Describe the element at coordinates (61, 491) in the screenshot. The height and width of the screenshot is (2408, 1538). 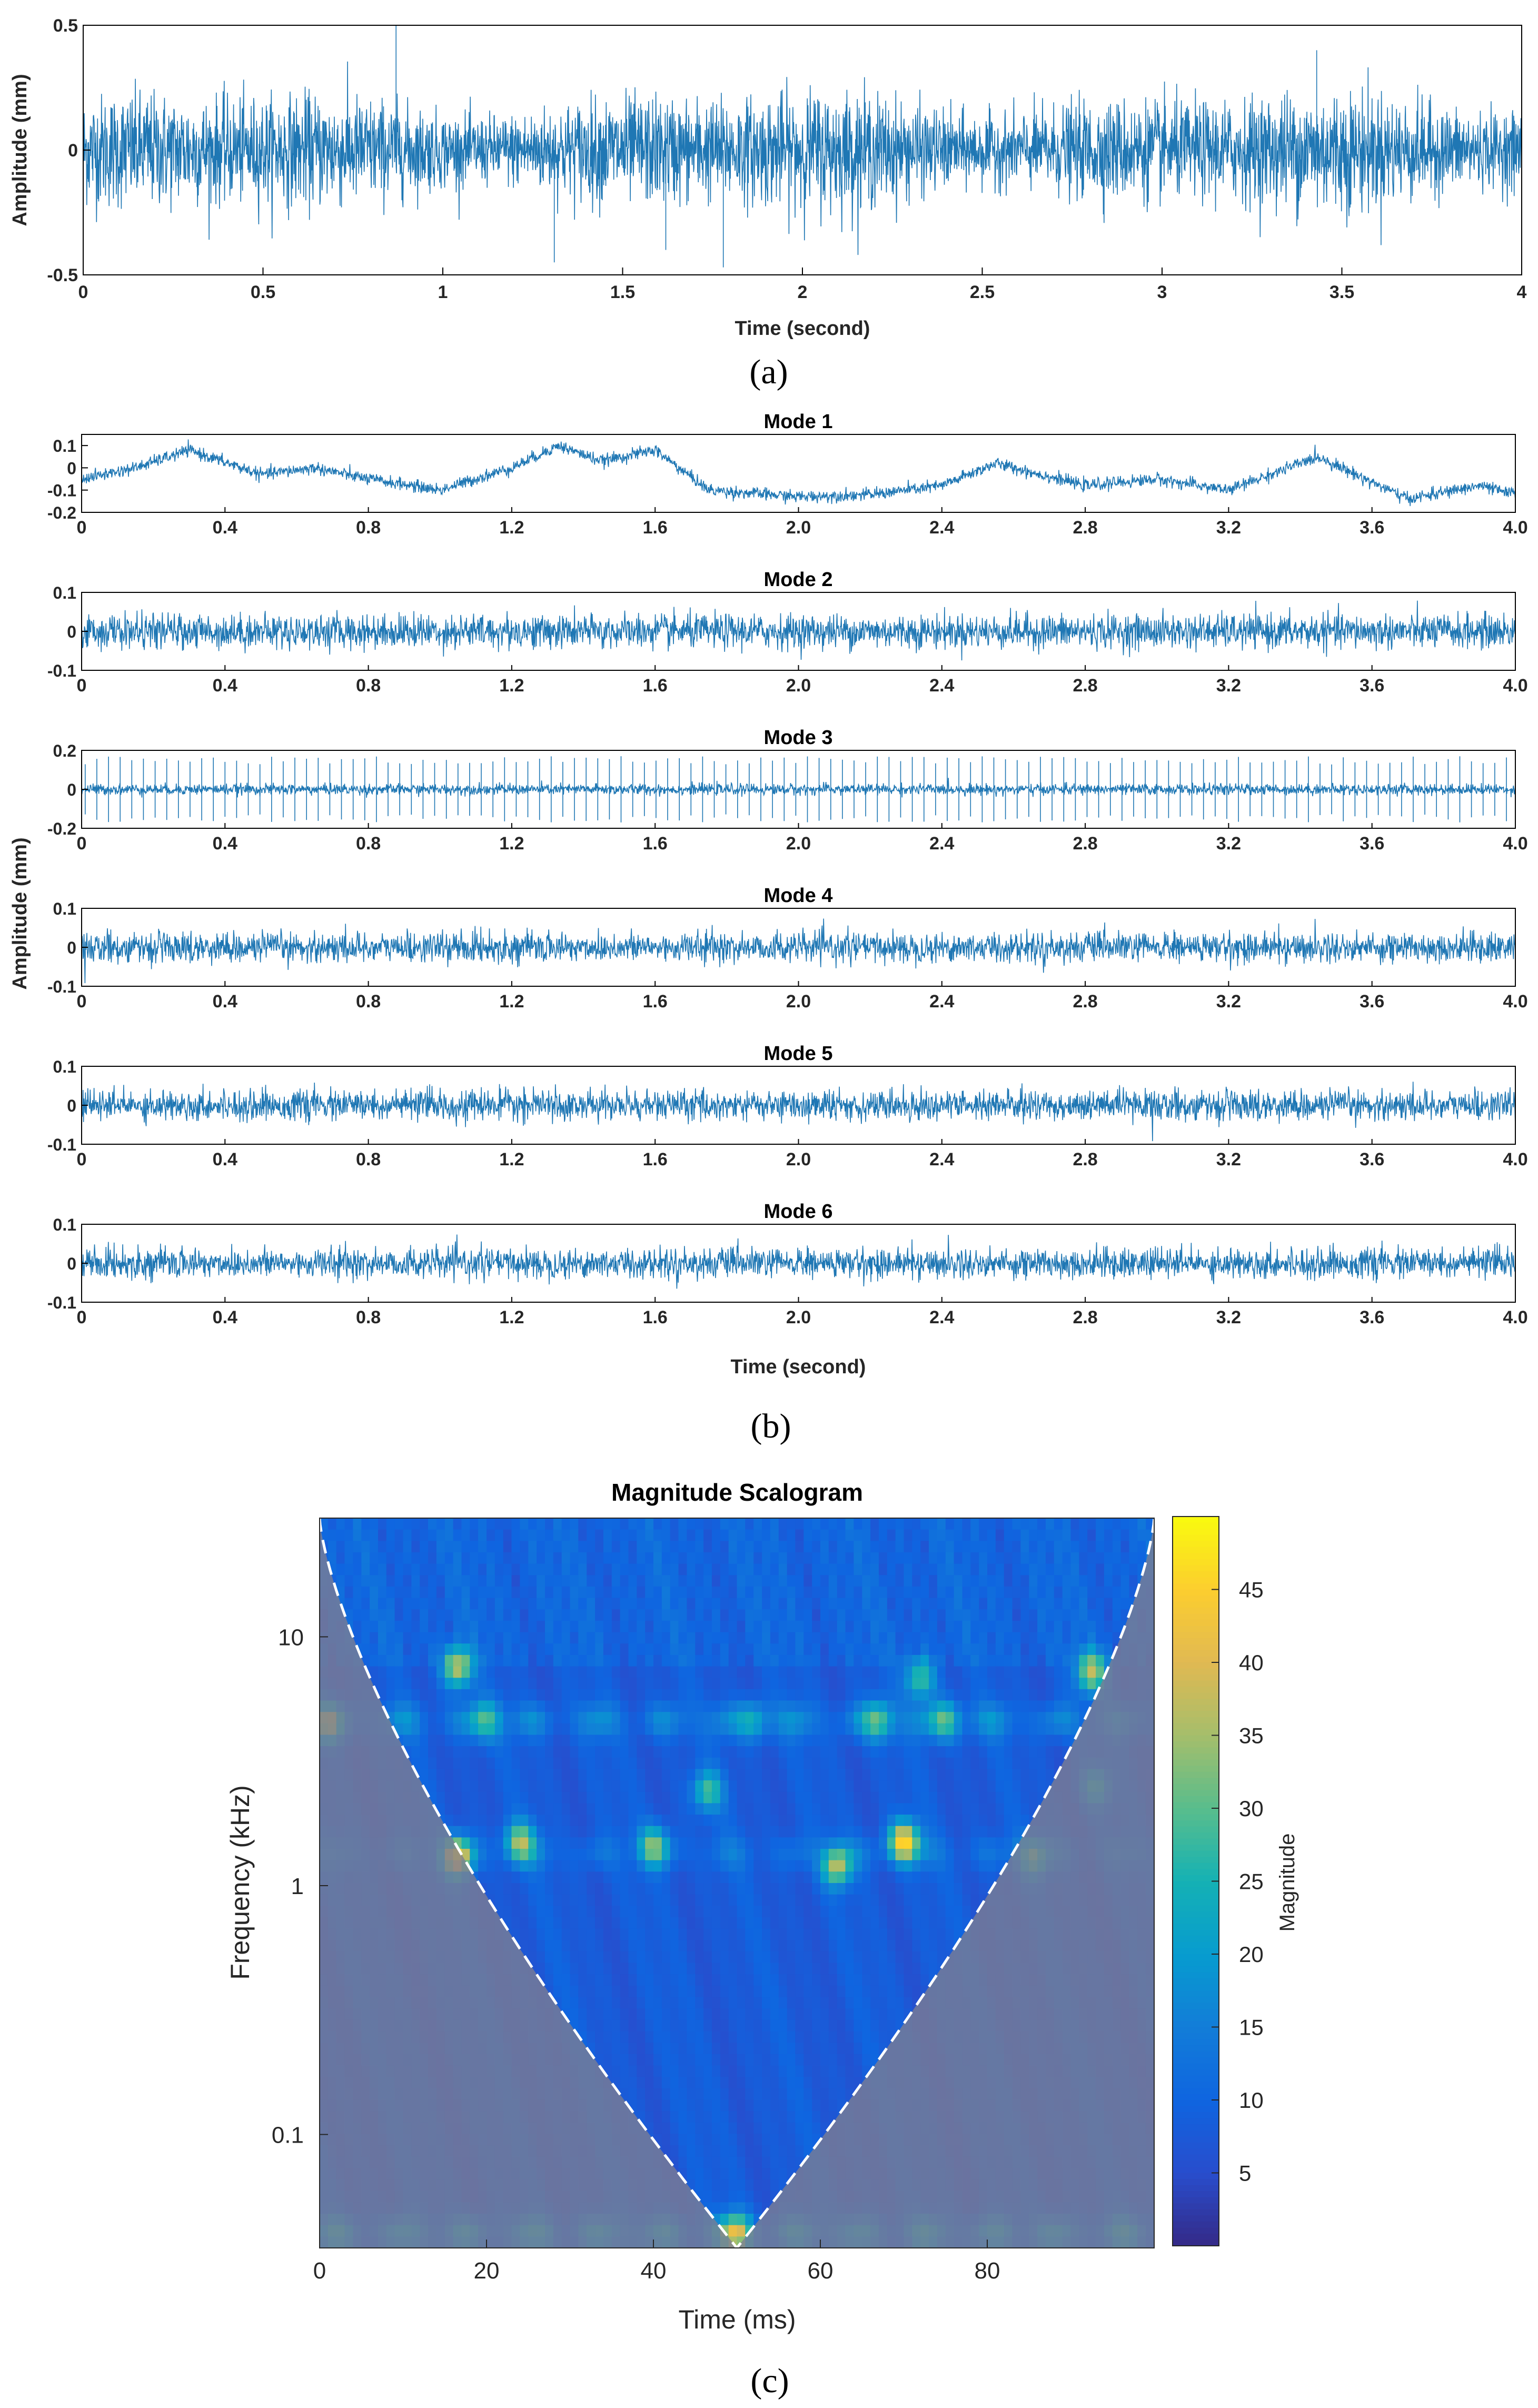
I see `mode-1-ytick-label: -0.1` at that location.